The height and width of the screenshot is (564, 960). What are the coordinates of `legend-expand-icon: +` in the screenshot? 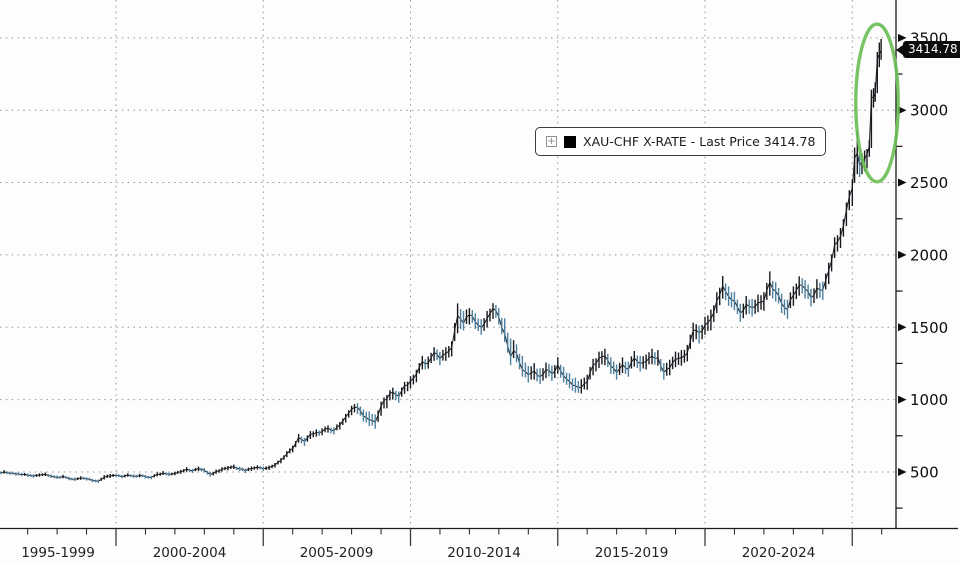 It's located at (551, 141).